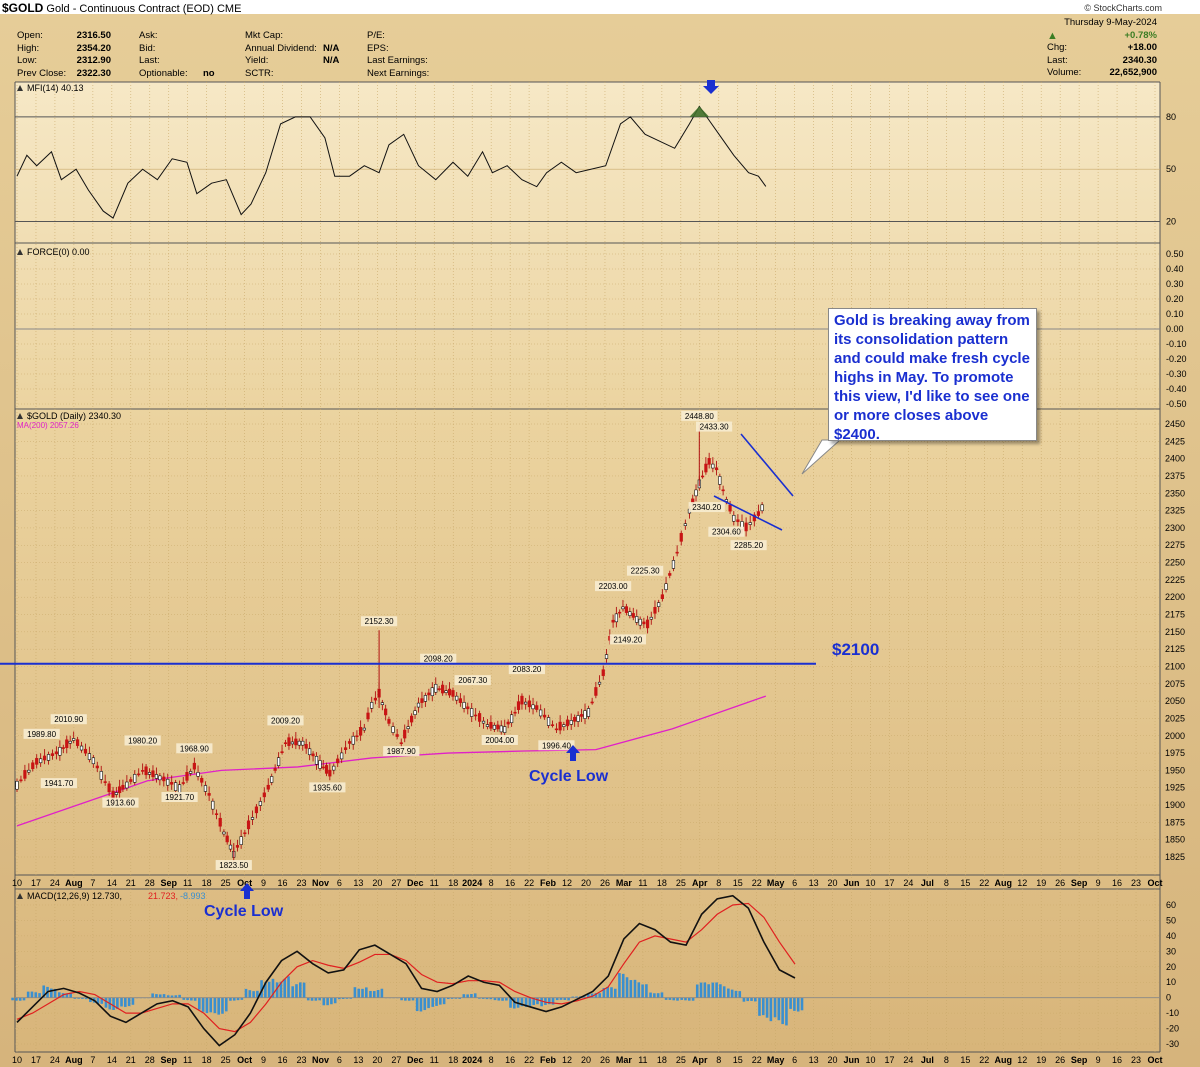 The width and height of the screenshot is (1200, 1067). Describe the element at coordinates (642, 883) in the screenshot. I see `x-tick-label: 11` at that location.